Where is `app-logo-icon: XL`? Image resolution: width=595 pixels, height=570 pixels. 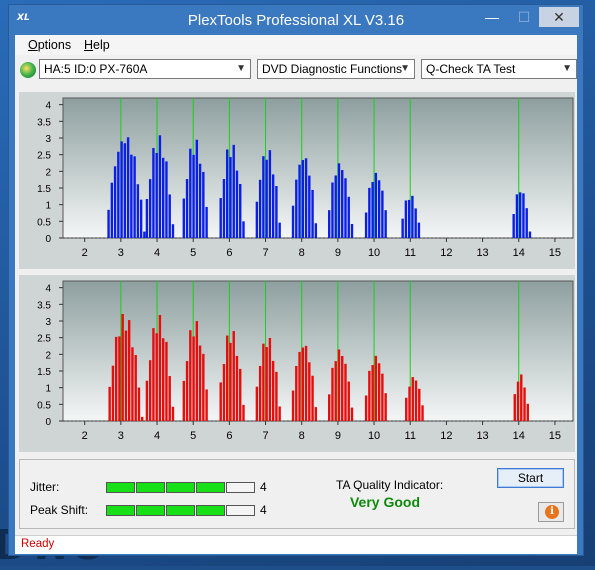 app-logo-icon: XL is located at coordinates (23, 18).